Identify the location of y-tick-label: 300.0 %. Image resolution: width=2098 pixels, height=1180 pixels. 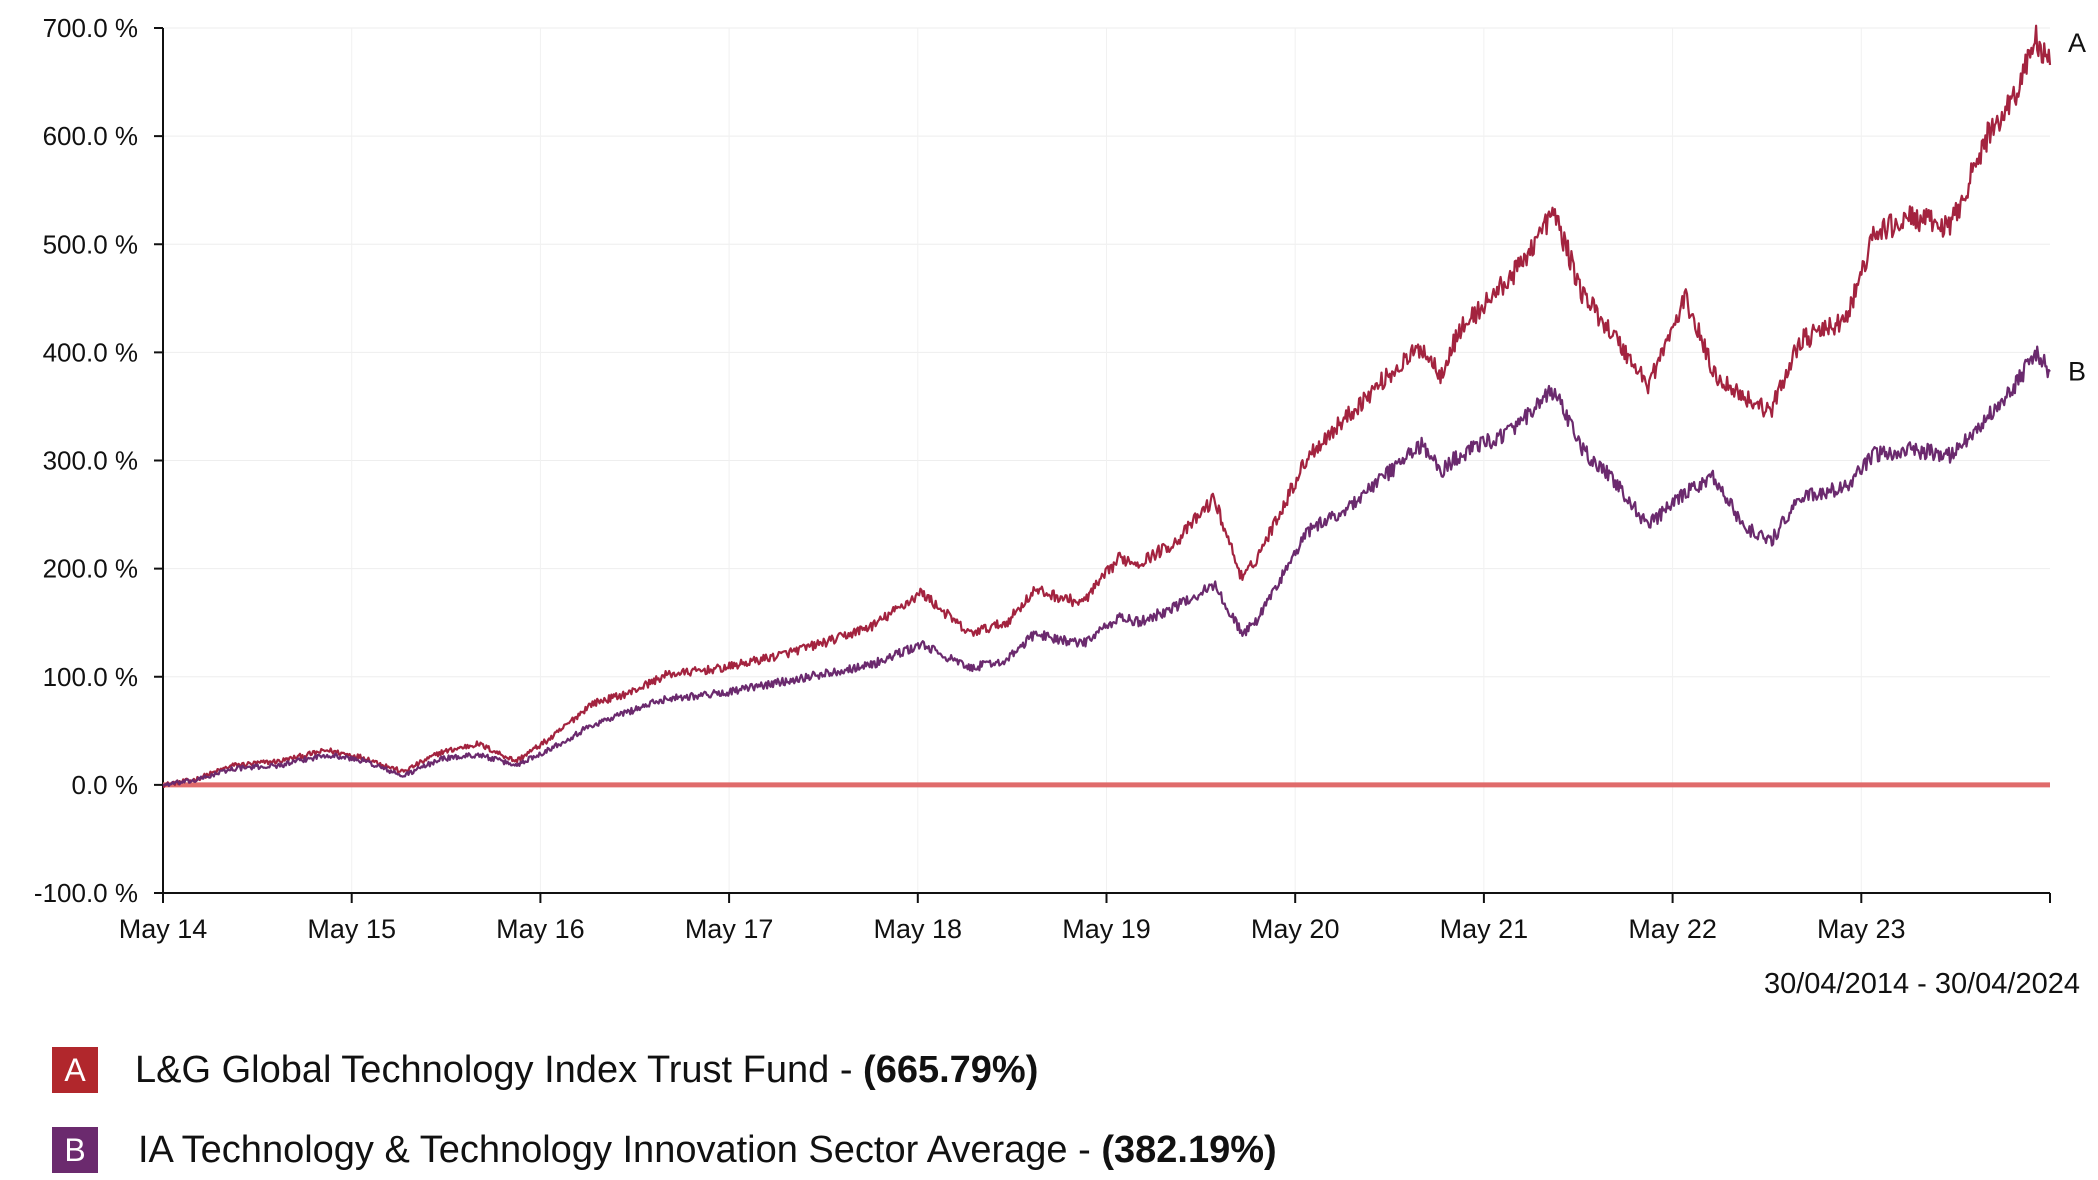
(90, 461).